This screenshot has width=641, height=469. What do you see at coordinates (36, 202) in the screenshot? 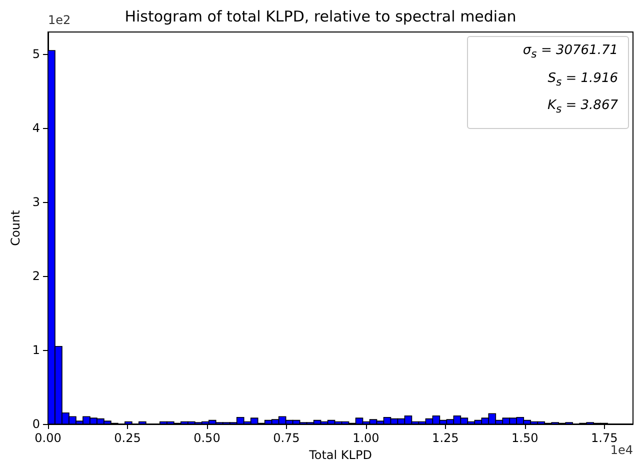
I see `y-tick-label: 3` at bounding box center [36, 202].